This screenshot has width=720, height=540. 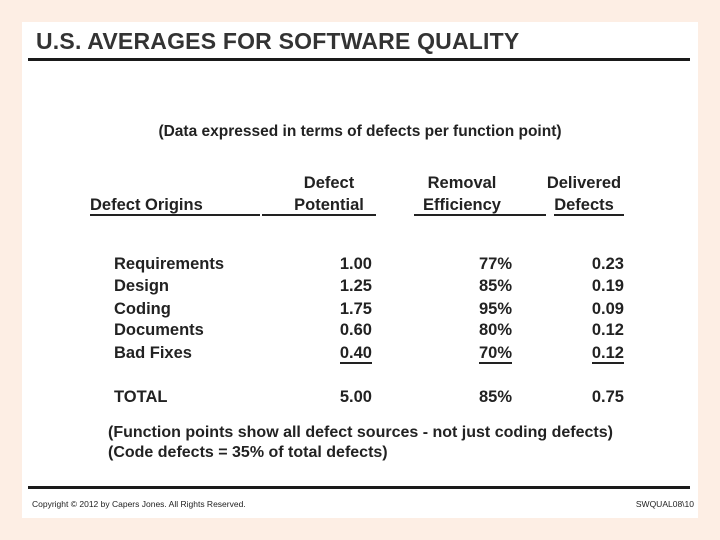 What do you see at coordinates (584, 205) in the screenshot?
I see `header-delivered-line2: Defects` at bounding box center [584, 205].